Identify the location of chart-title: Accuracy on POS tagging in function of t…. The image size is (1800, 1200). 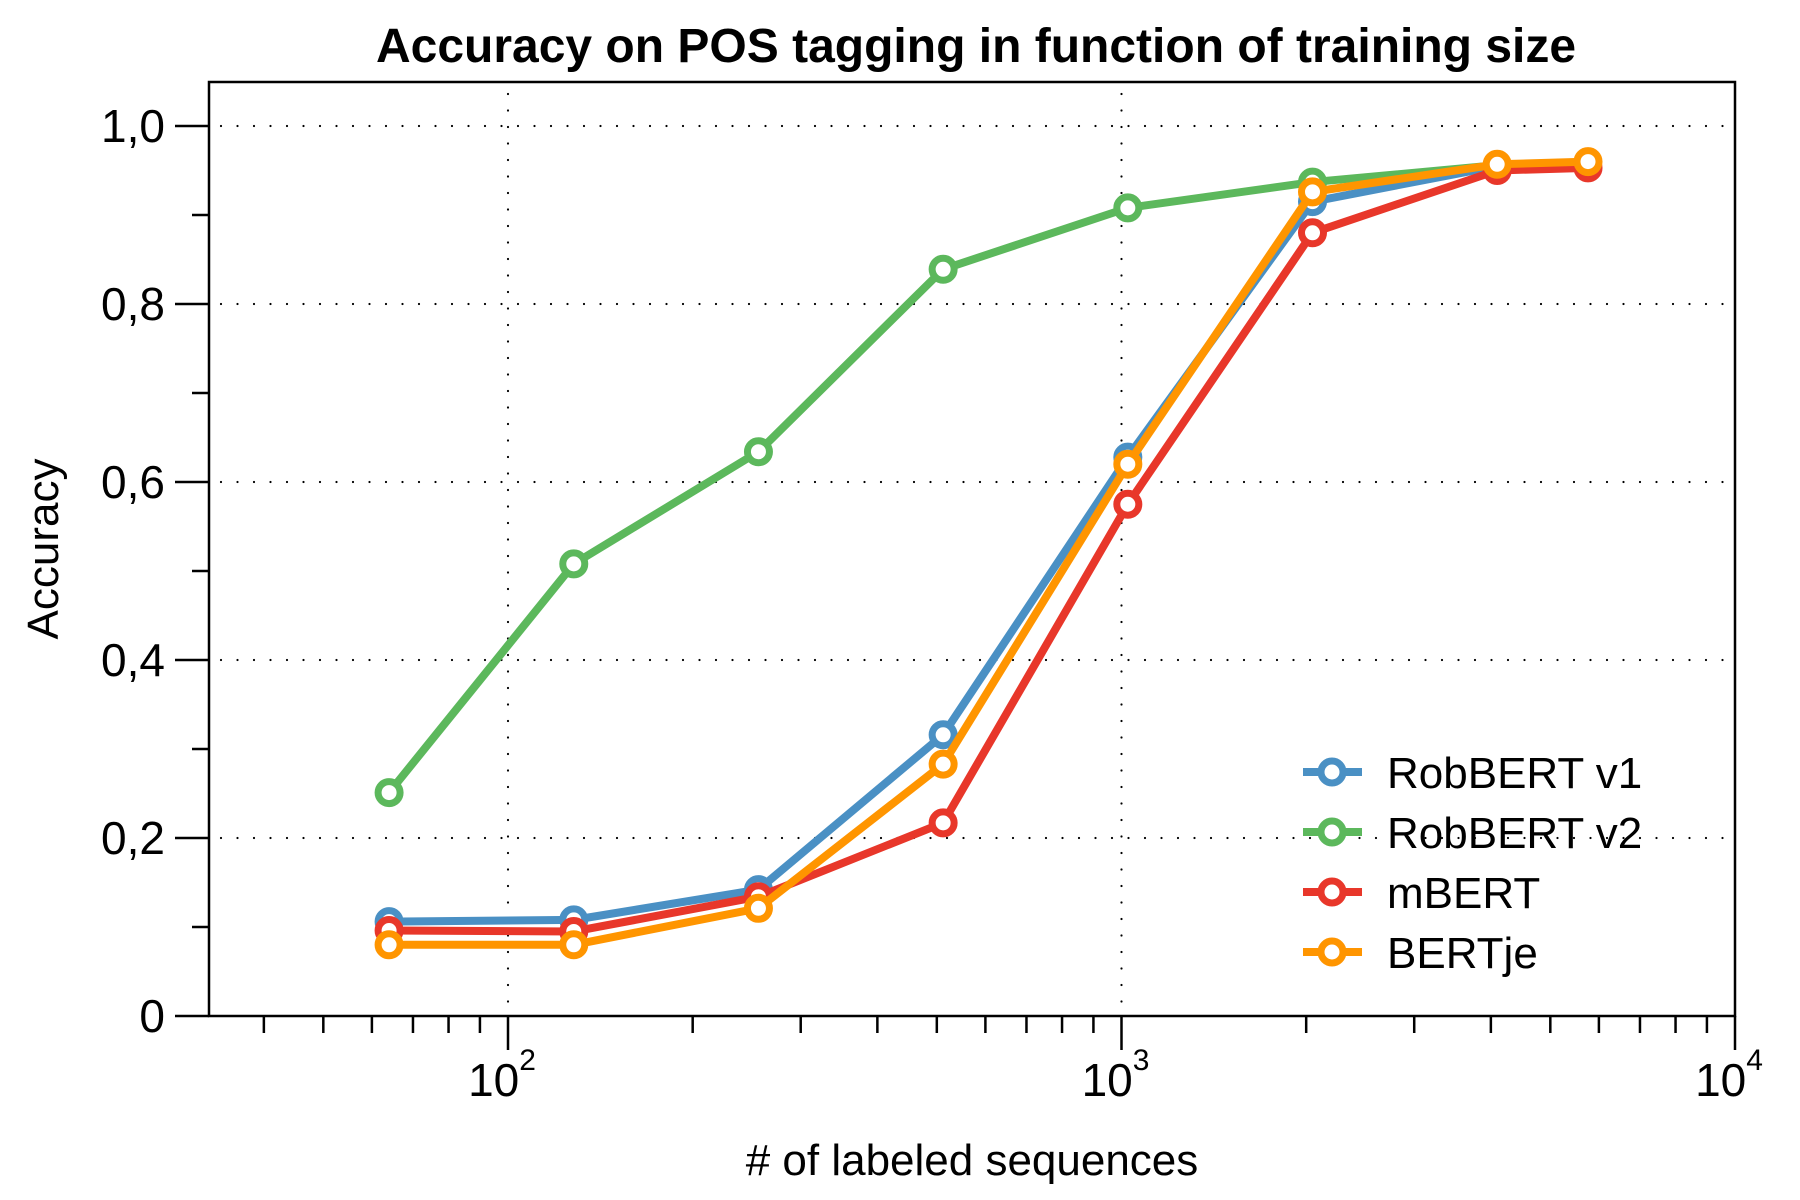
(976, 46).